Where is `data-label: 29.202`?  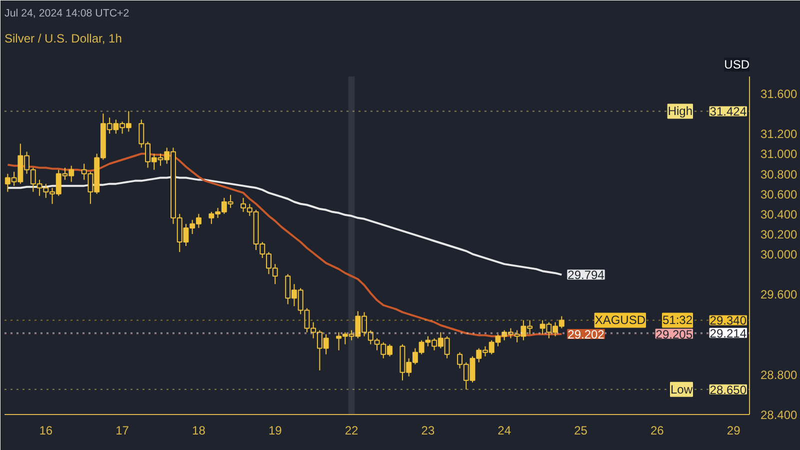 data-label: 29.202 is located at coordinates (586, 335).